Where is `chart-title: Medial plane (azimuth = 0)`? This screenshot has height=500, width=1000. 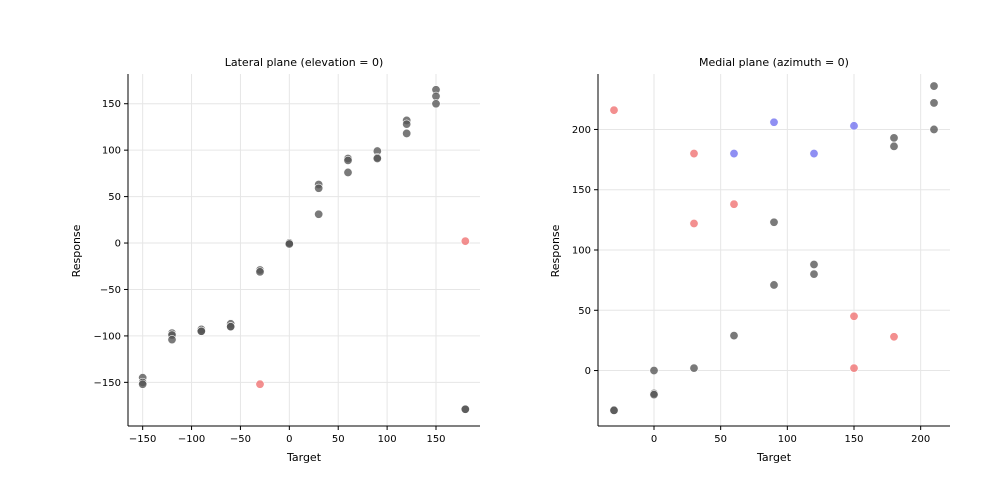 chart-title: Medial plane (azimuth = 0) is located at coordinates (774, 62).